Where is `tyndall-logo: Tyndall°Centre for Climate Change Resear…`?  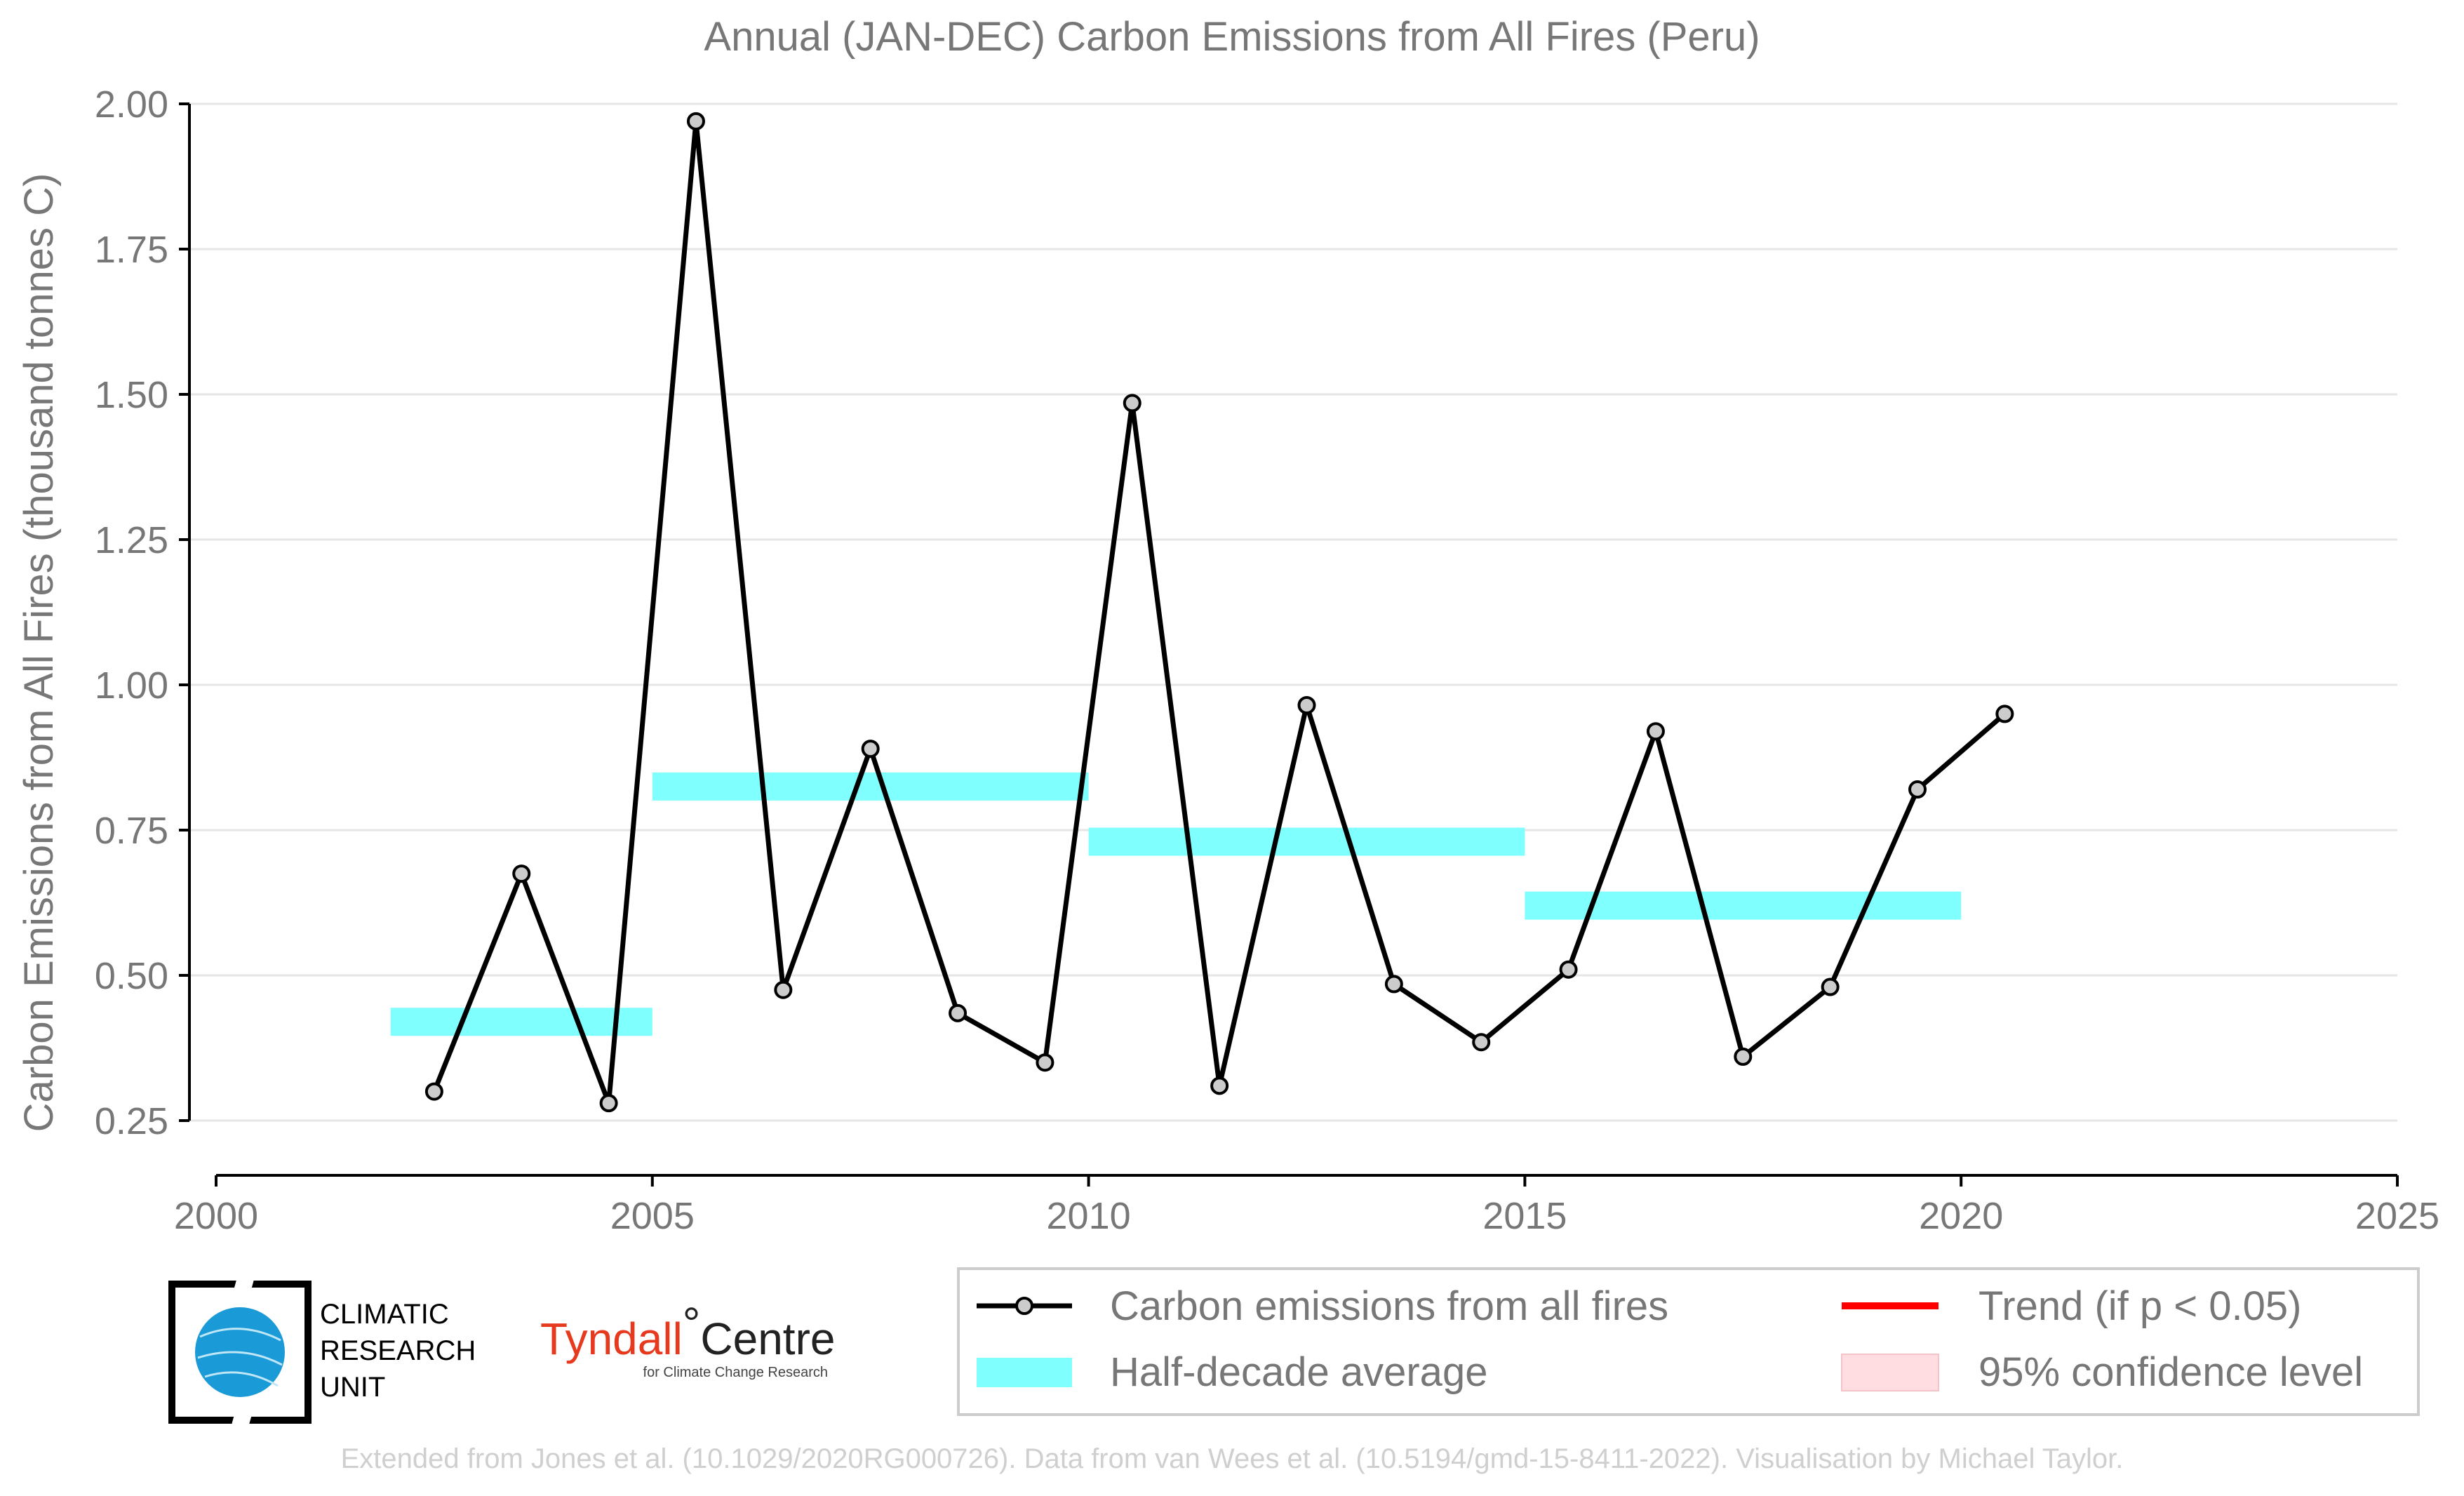
tyndall-logo: Tyndall°Centre for Climate Change Resear… is located at coordinates (687, 1339).